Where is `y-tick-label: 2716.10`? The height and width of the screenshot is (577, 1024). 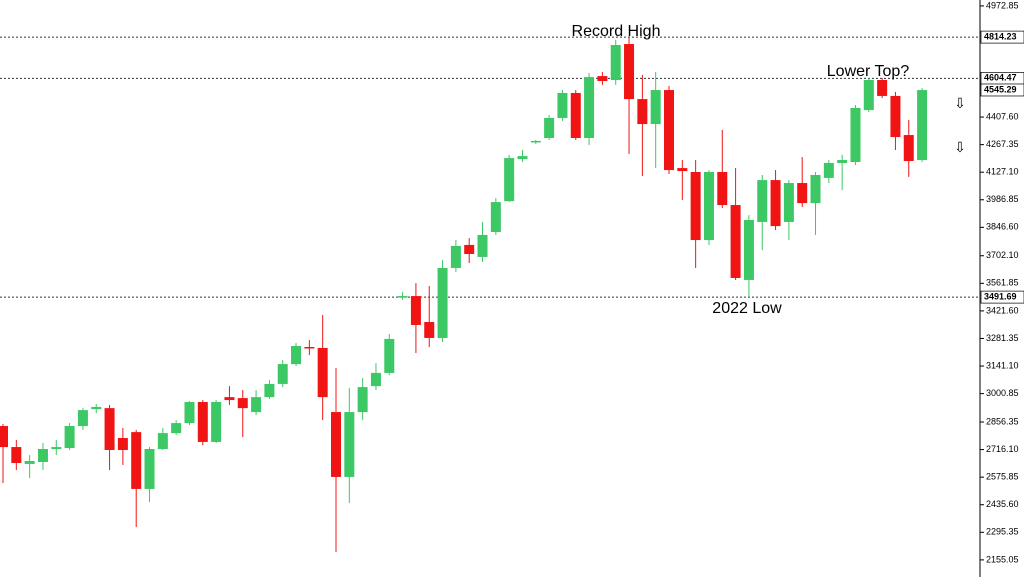
y-tick-label: 2716.10 is located at coordinates (1002, 449).